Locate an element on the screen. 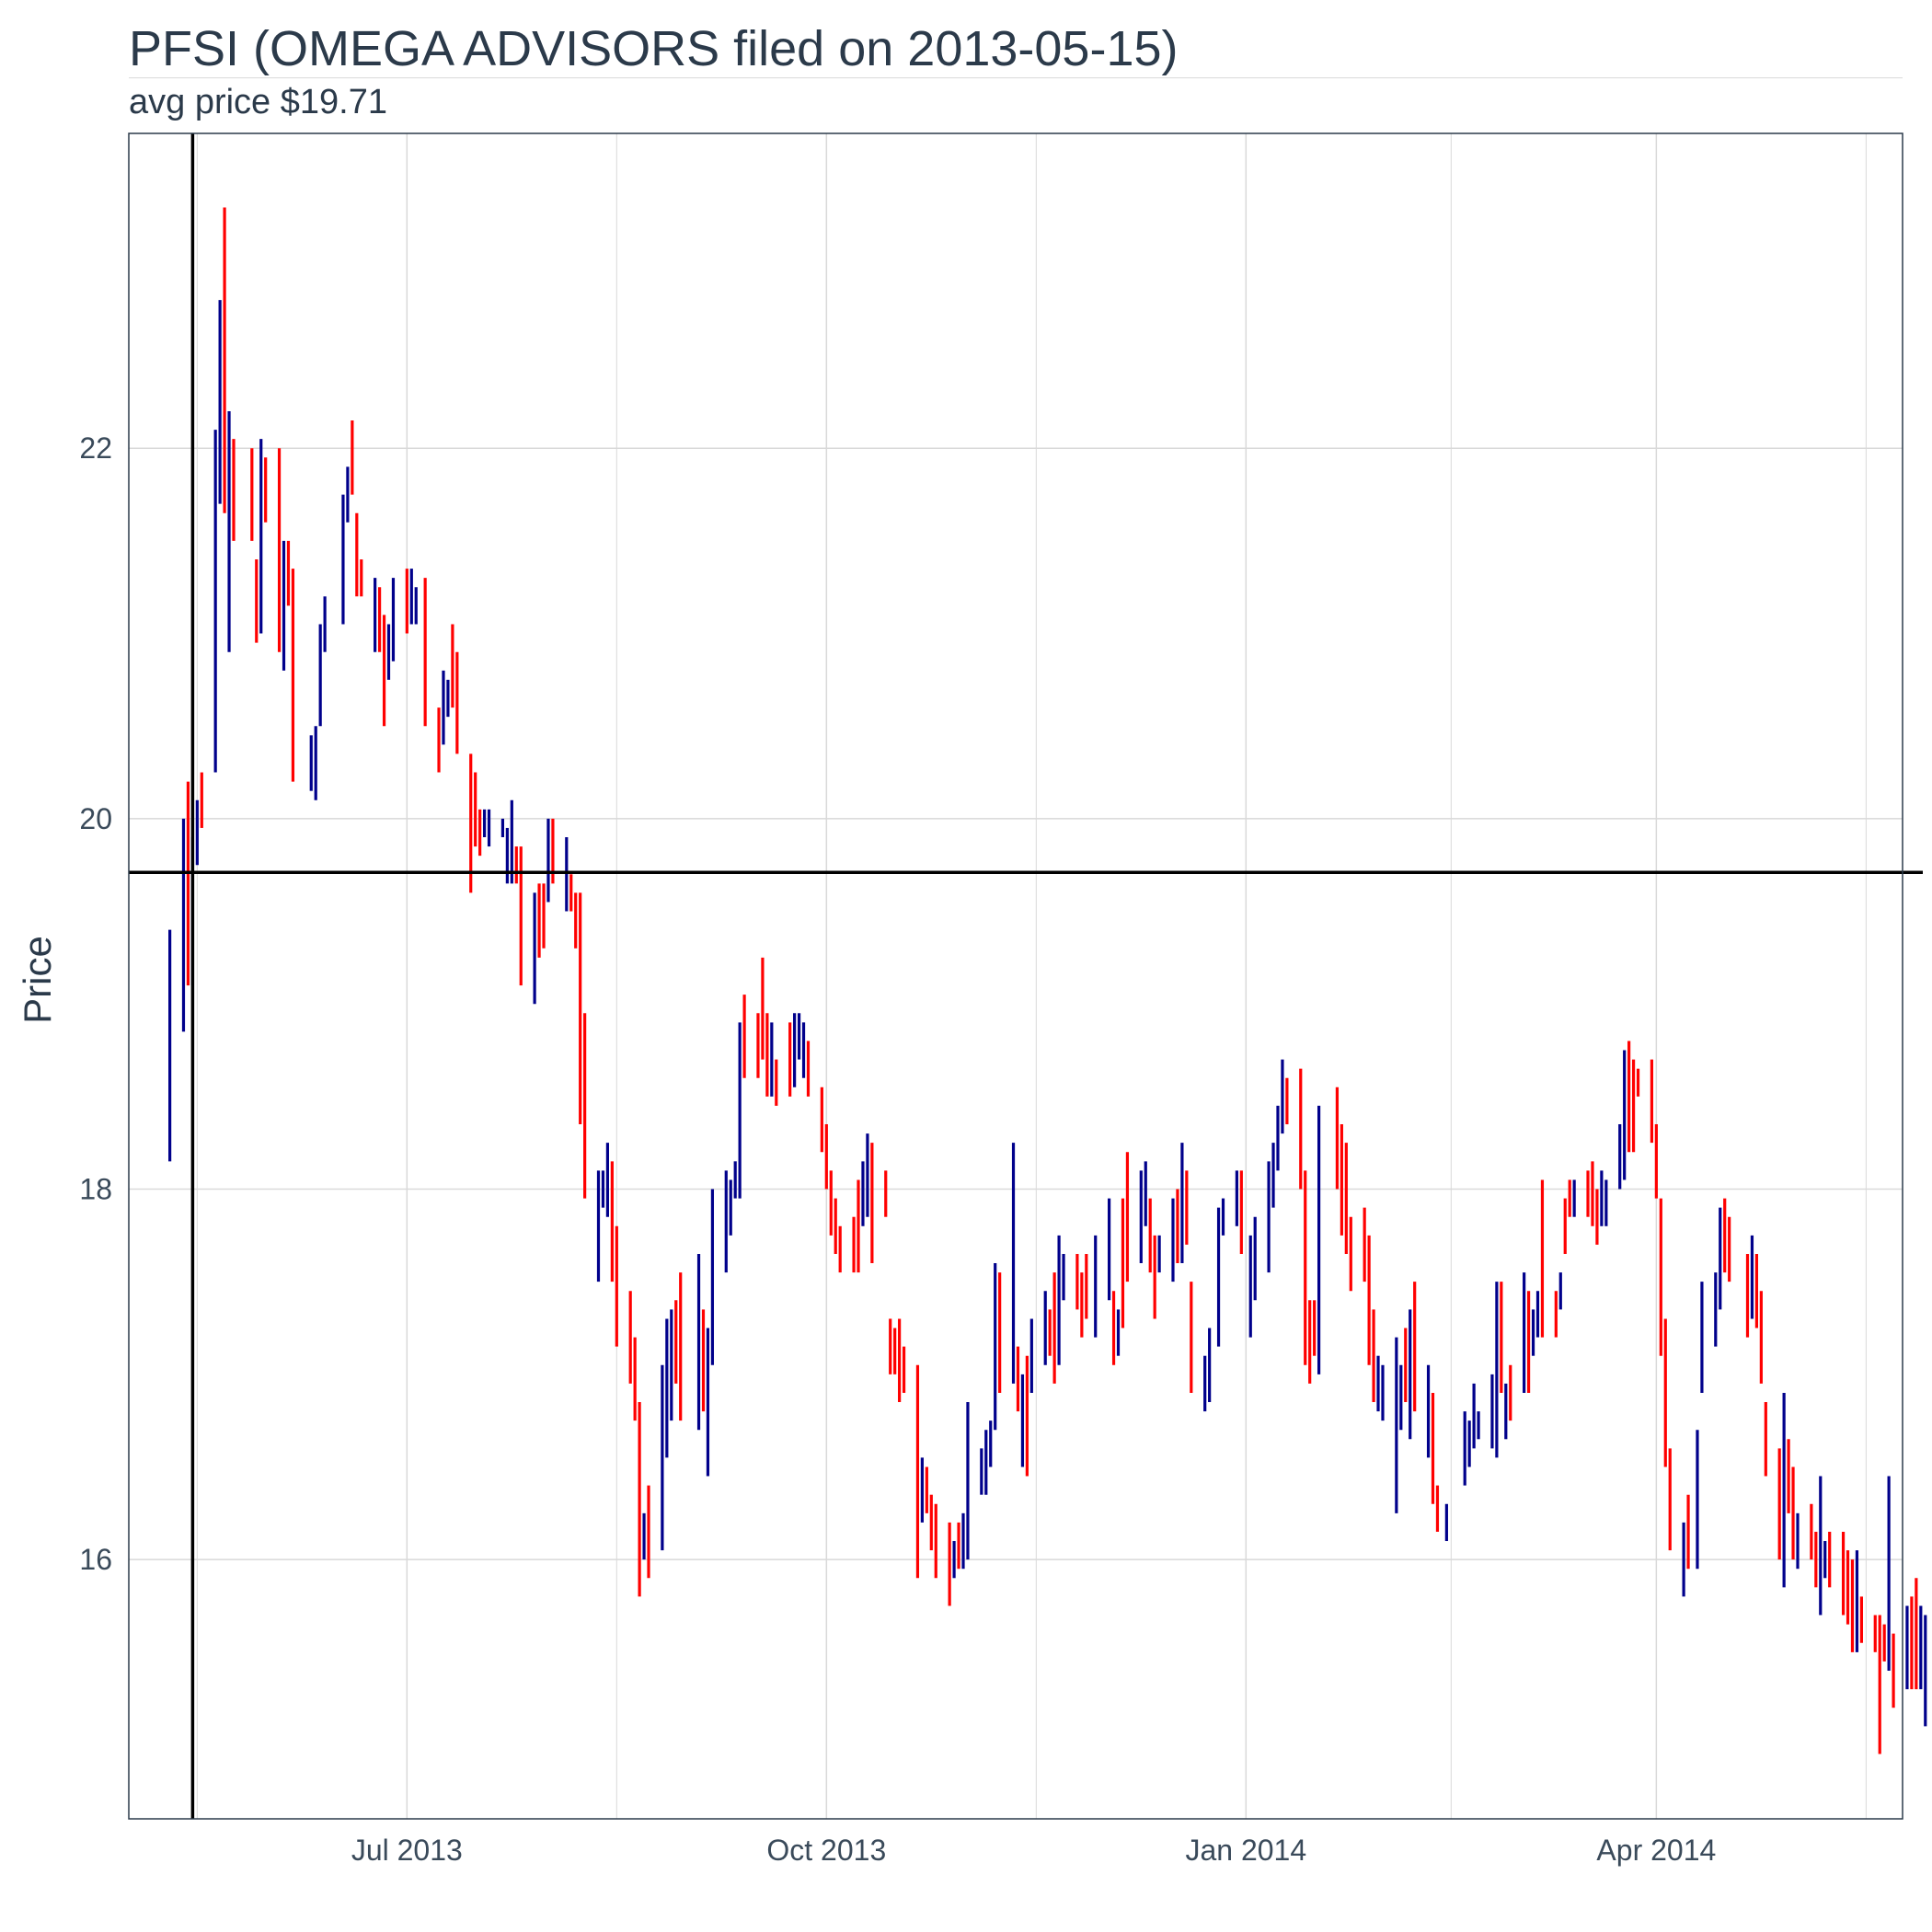 This screenshot has height=1932, width=1932. chart-subtitle: avg price $19.71 is located at coordinates (258, 102).